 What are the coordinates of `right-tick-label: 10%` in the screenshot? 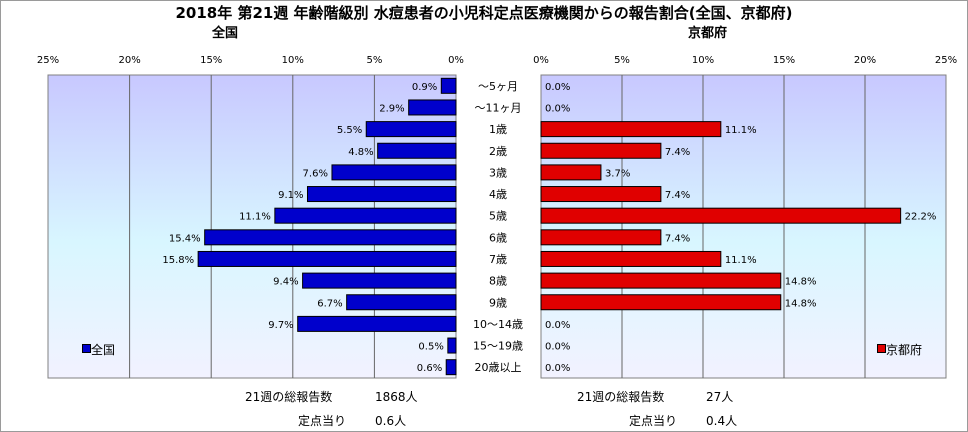 It's located at (703, 60).